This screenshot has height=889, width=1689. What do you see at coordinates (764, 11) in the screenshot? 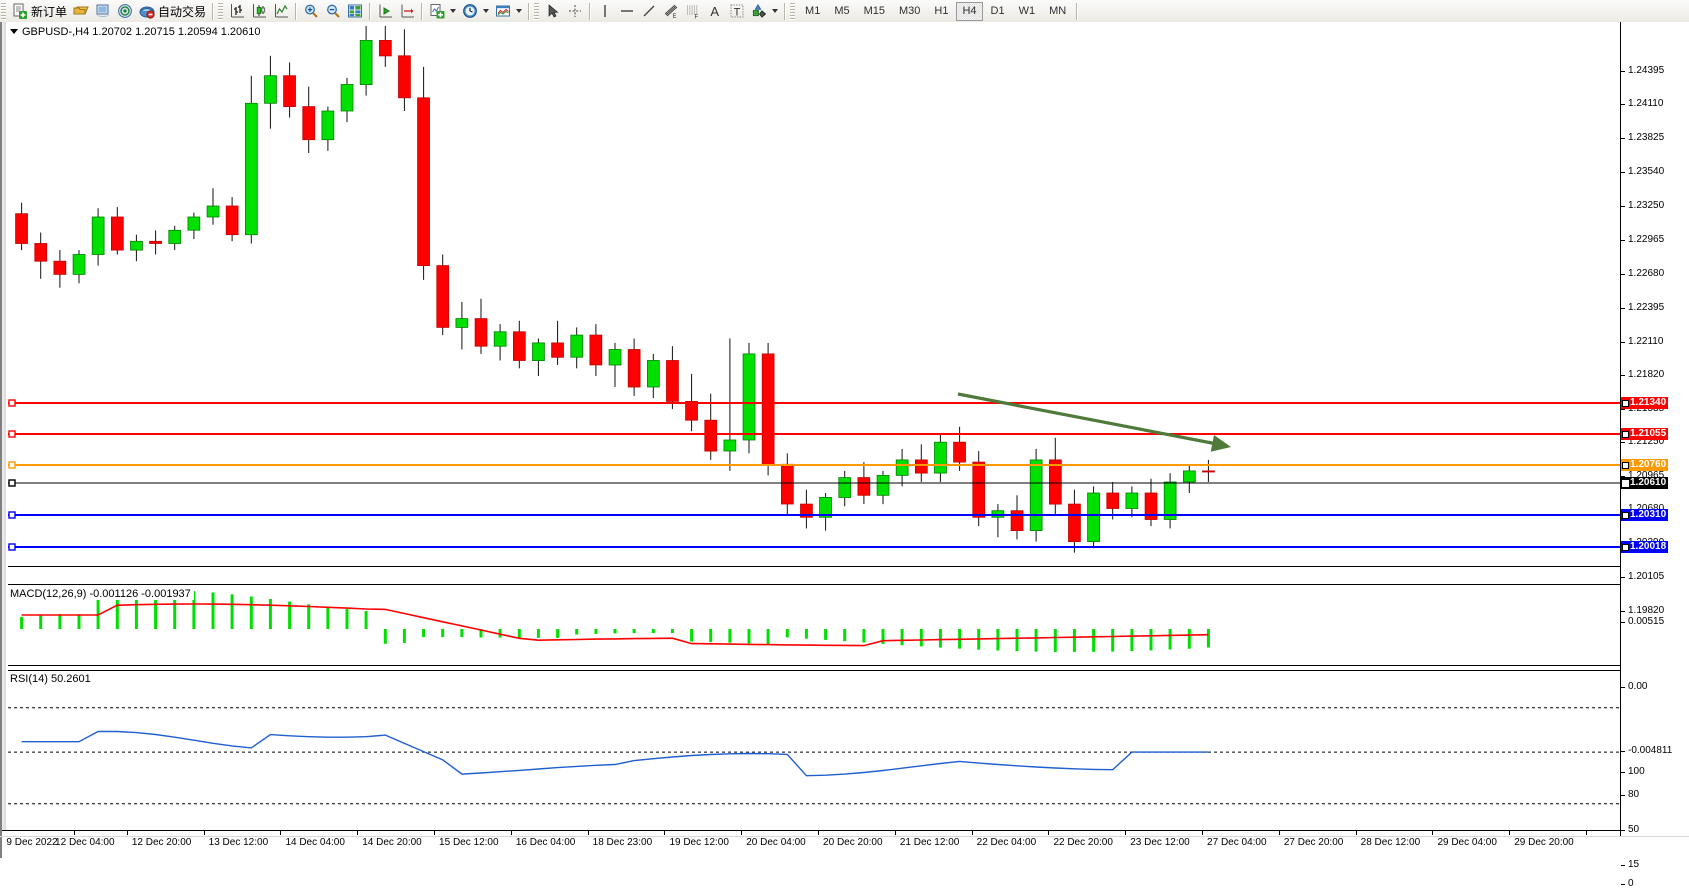
I see `shapes-button` at bounding box center [764, 11].